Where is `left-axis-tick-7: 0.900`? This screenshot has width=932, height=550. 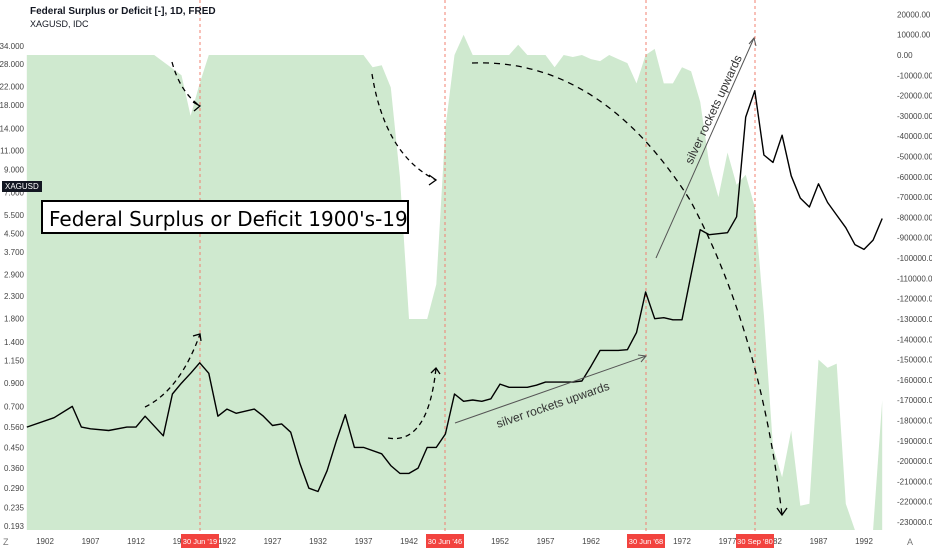
left-axis-tick-7: 0.900 is located at coordinates (14, 383).